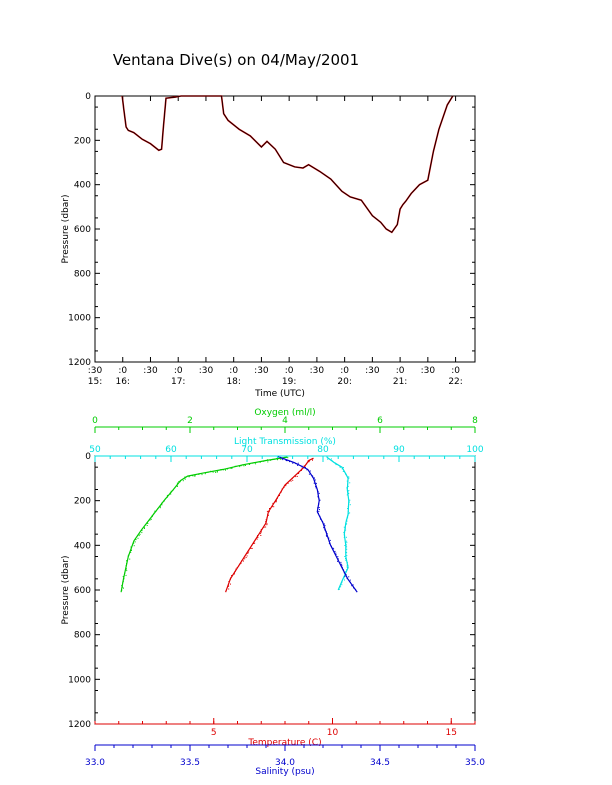 The width and height of the screenshot is (612, 785). What do you see at coordinates (285, 763) in the screenshot?
I see `salinity-tick-label: 34.0` at bounding box center [285, 763].